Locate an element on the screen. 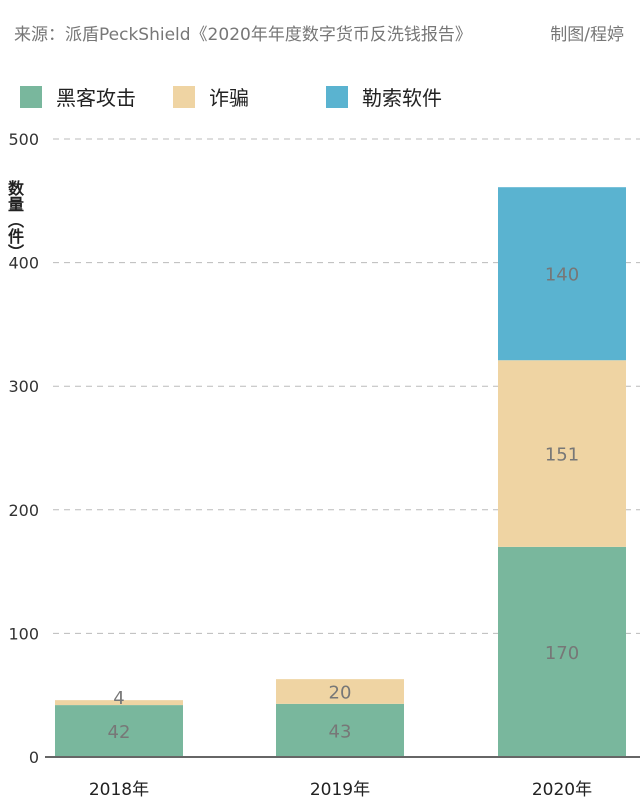 The height and width of the screenshot is (804, 640). legend-label: 勒索软件 is located at coordinates (402, 98).